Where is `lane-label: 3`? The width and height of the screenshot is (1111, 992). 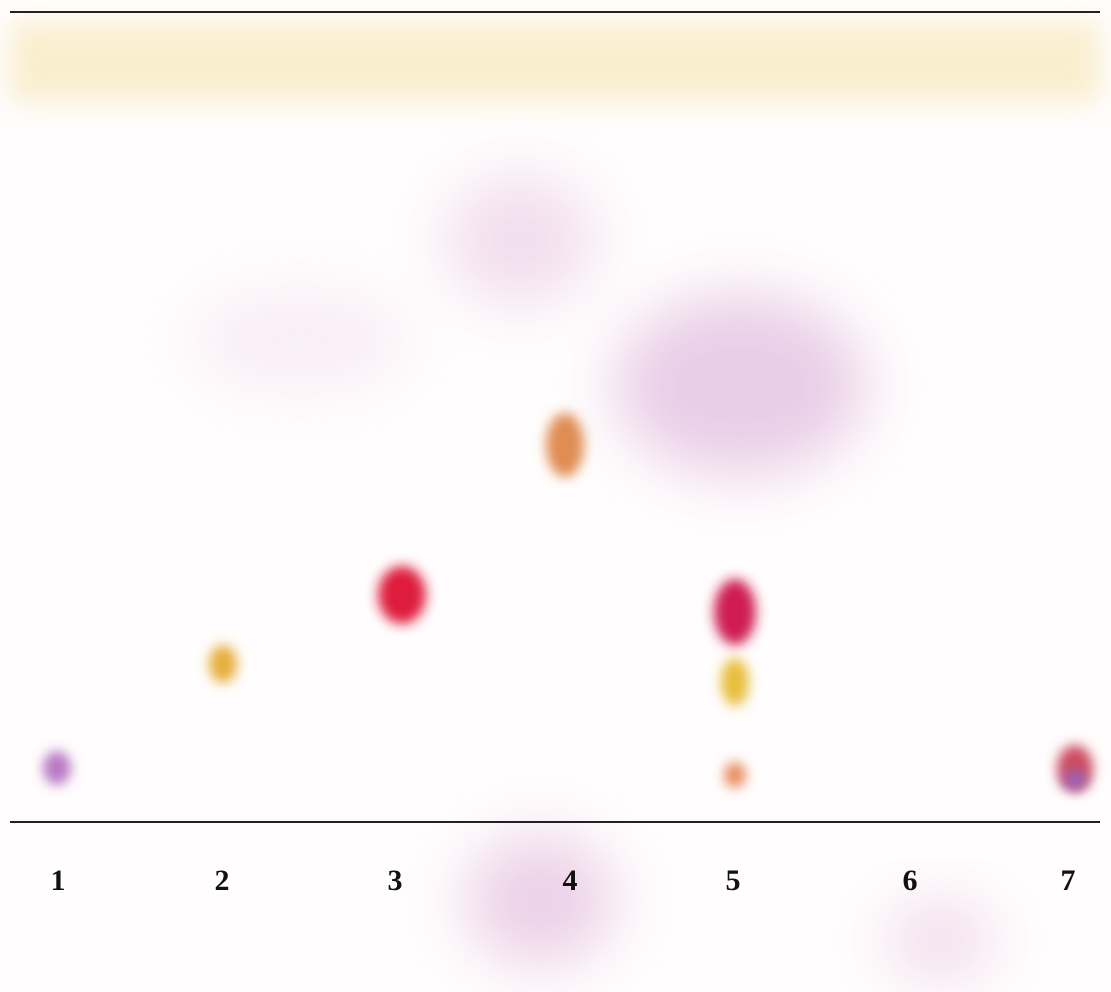
lane-label: 3 is located at coordinates (395, 880).